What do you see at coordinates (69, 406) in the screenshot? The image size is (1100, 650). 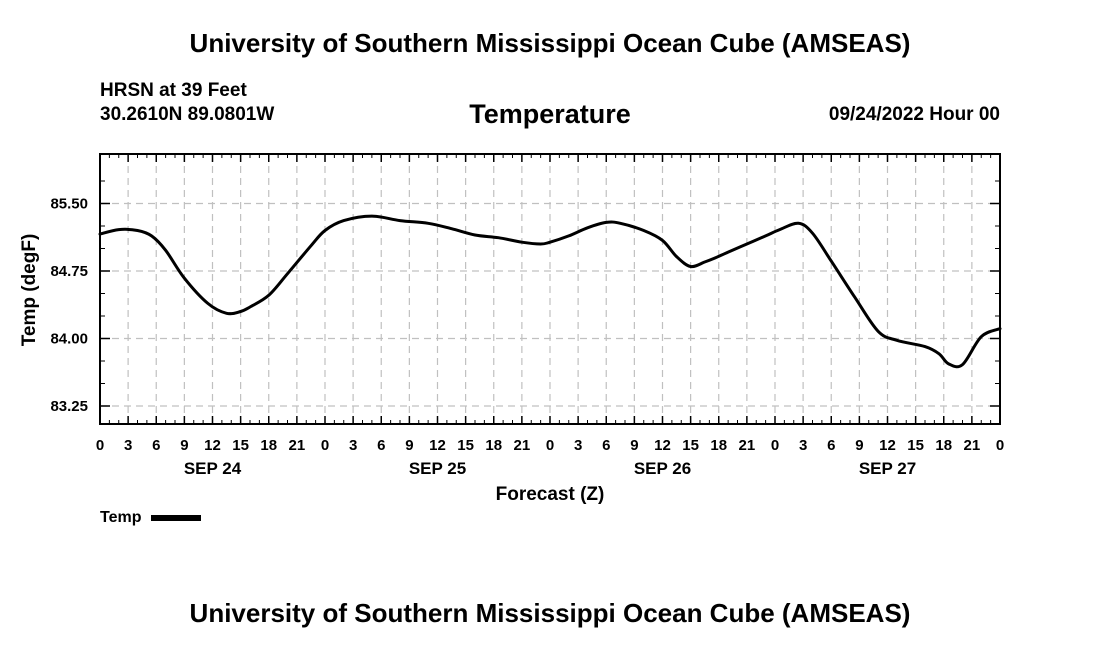 I see `y-tick-label: 83.25` at bounding box center [69, 406].